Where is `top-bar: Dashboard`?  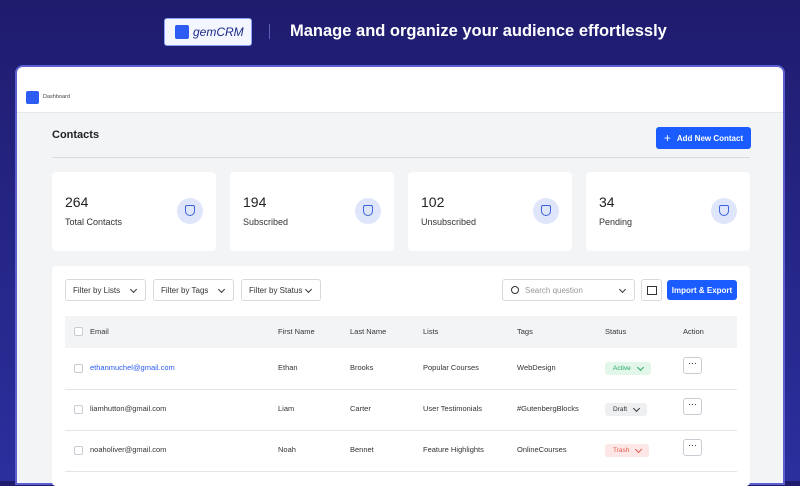
top-bar: Dashboard is located at coordinates (400, 90).